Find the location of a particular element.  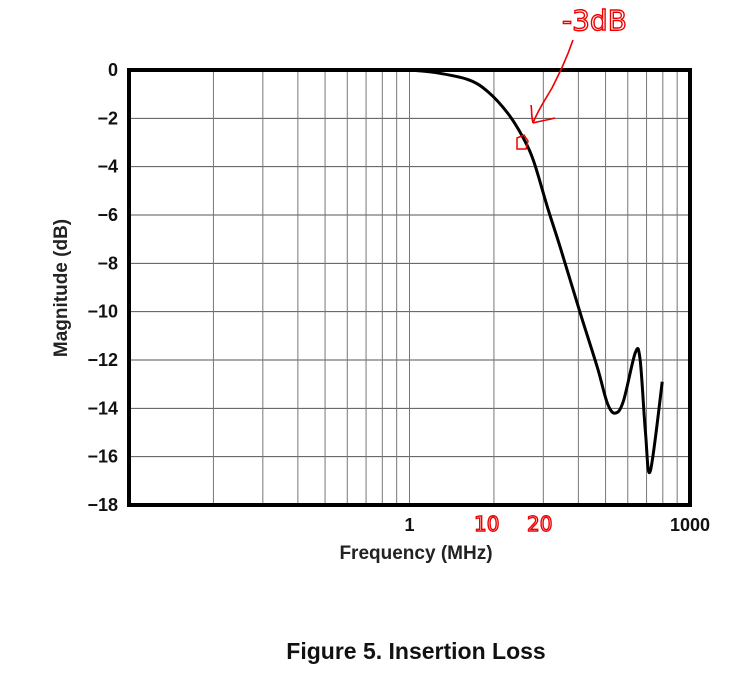

y-tick-label: −4 is located at coordinates (107, 167).